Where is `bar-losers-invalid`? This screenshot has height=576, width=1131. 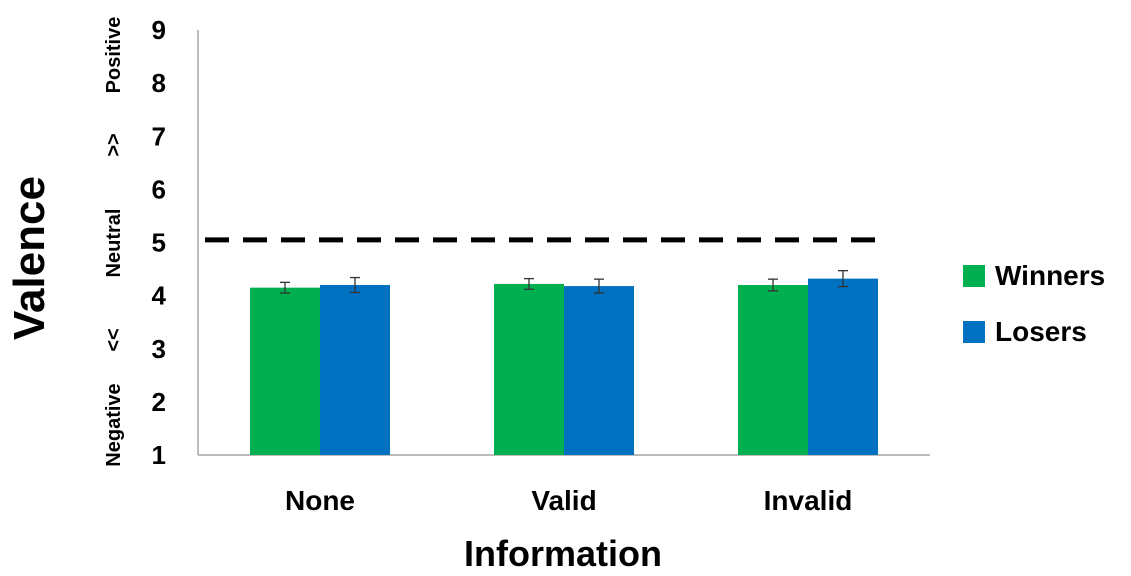
bar-losers-invalid is located at coordinates (843, 366).